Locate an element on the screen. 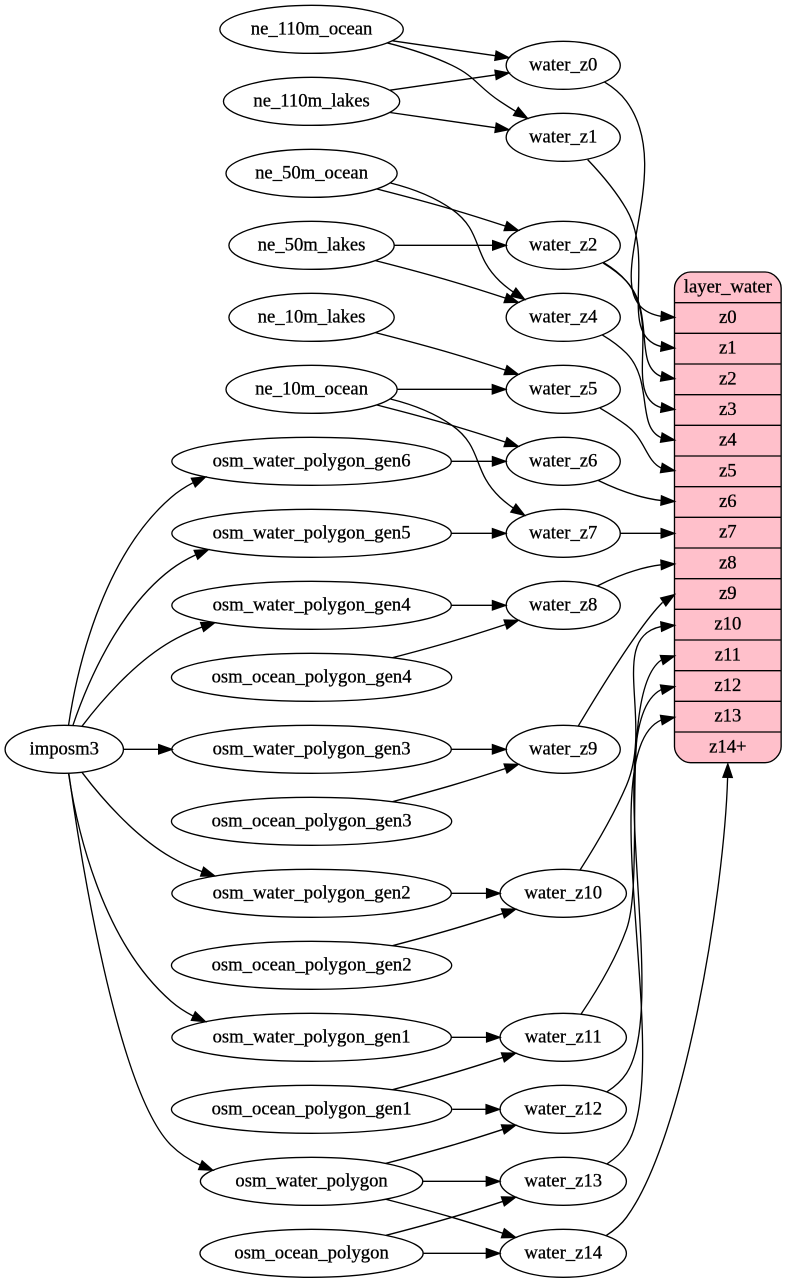 The image size is (786, 1283). svg-text: water_z11 is located at coordinates (563, 1036).